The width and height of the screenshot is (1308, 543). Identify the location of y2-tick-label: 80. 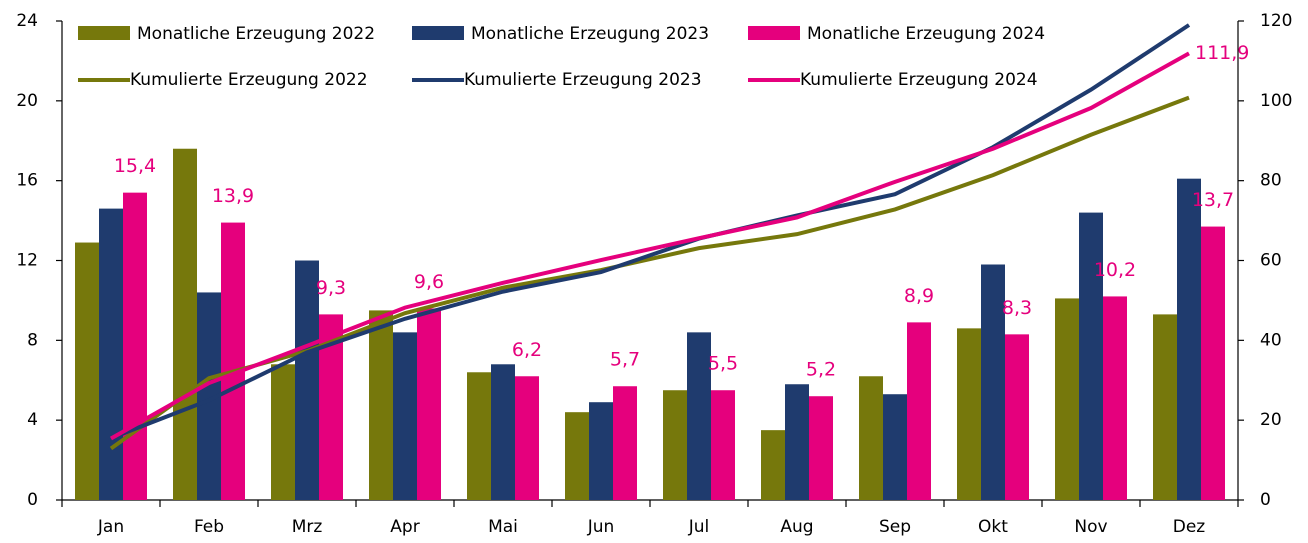
(1271, 181).